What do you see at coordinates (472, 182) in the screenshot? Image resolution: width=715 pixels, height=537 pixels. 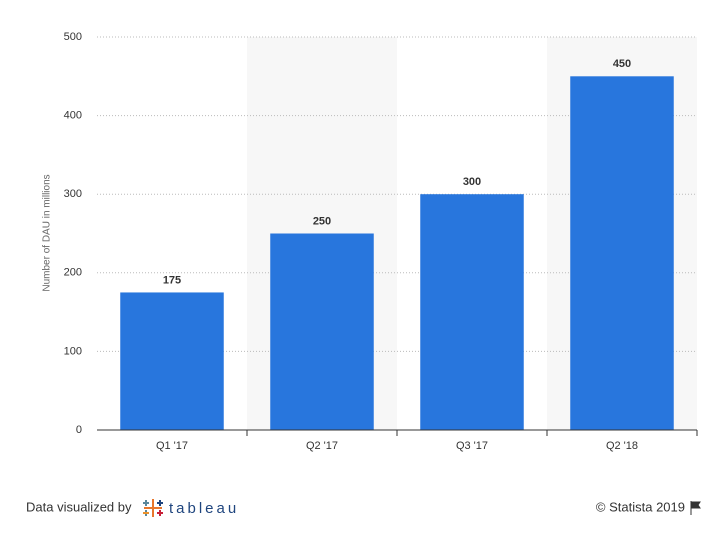 I see `value-label: 300` at bounding box center [472, 182].